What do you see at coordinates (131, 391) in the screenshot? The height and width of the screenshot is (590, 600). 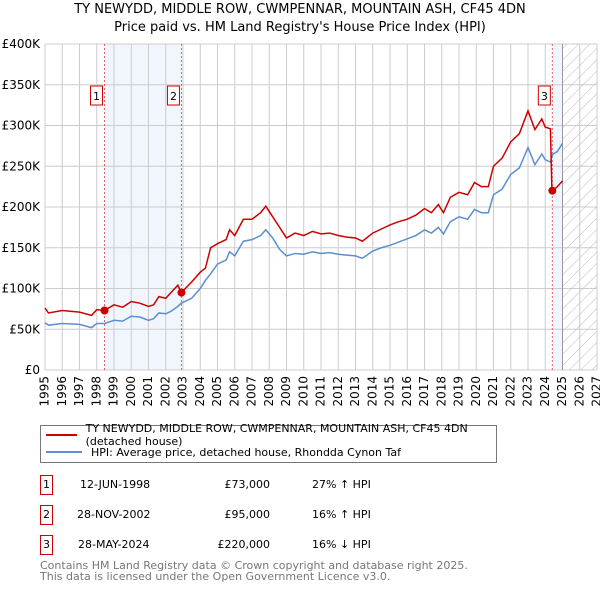 I see `x-tick-label: 2000` at bounding box center [131, 391].